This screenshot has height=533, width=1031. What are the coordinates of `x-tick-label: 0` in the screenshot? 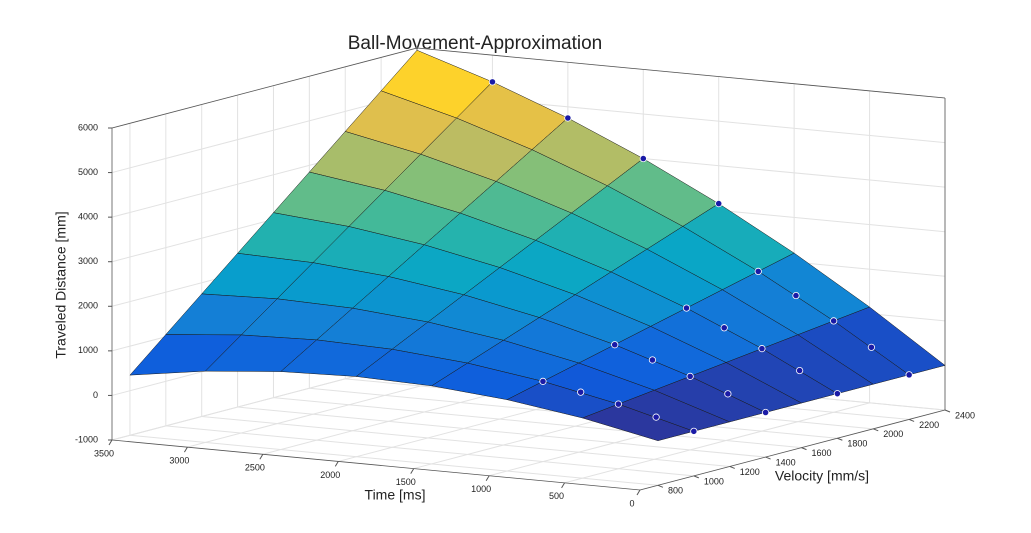 It's located at (631, 503).